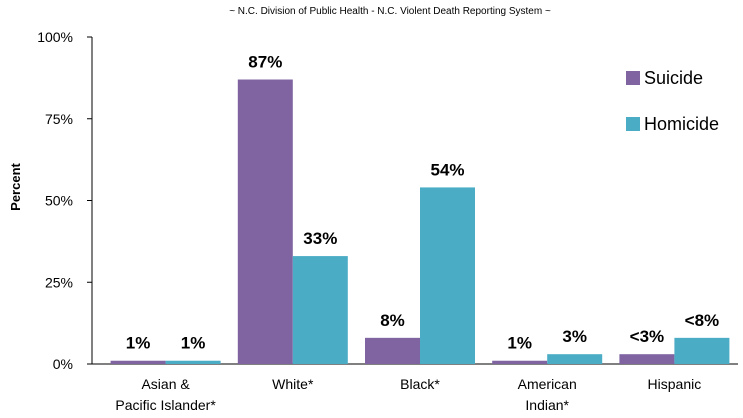 The image size is (743, 418). I want to click on y-axis-label: Percent, so click(15, 186).